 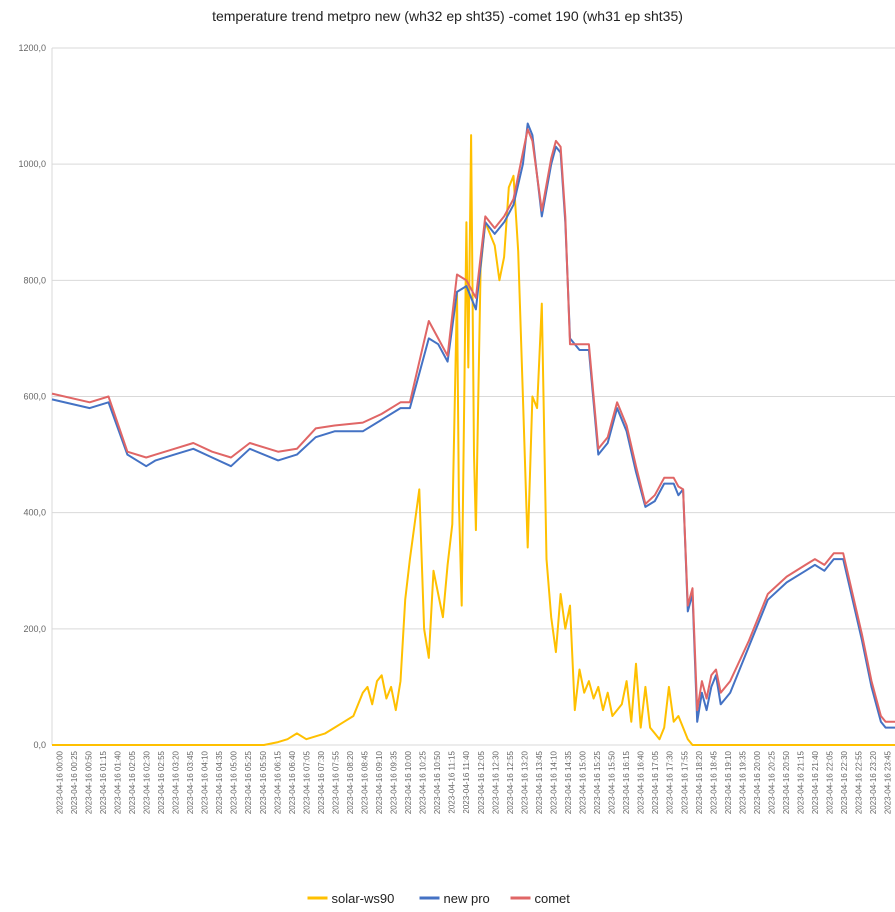 What do you see at coordinates (363, 898) in the screenshot?
I see `legend-label: solar-ws90` at bounding box center [363, 898].